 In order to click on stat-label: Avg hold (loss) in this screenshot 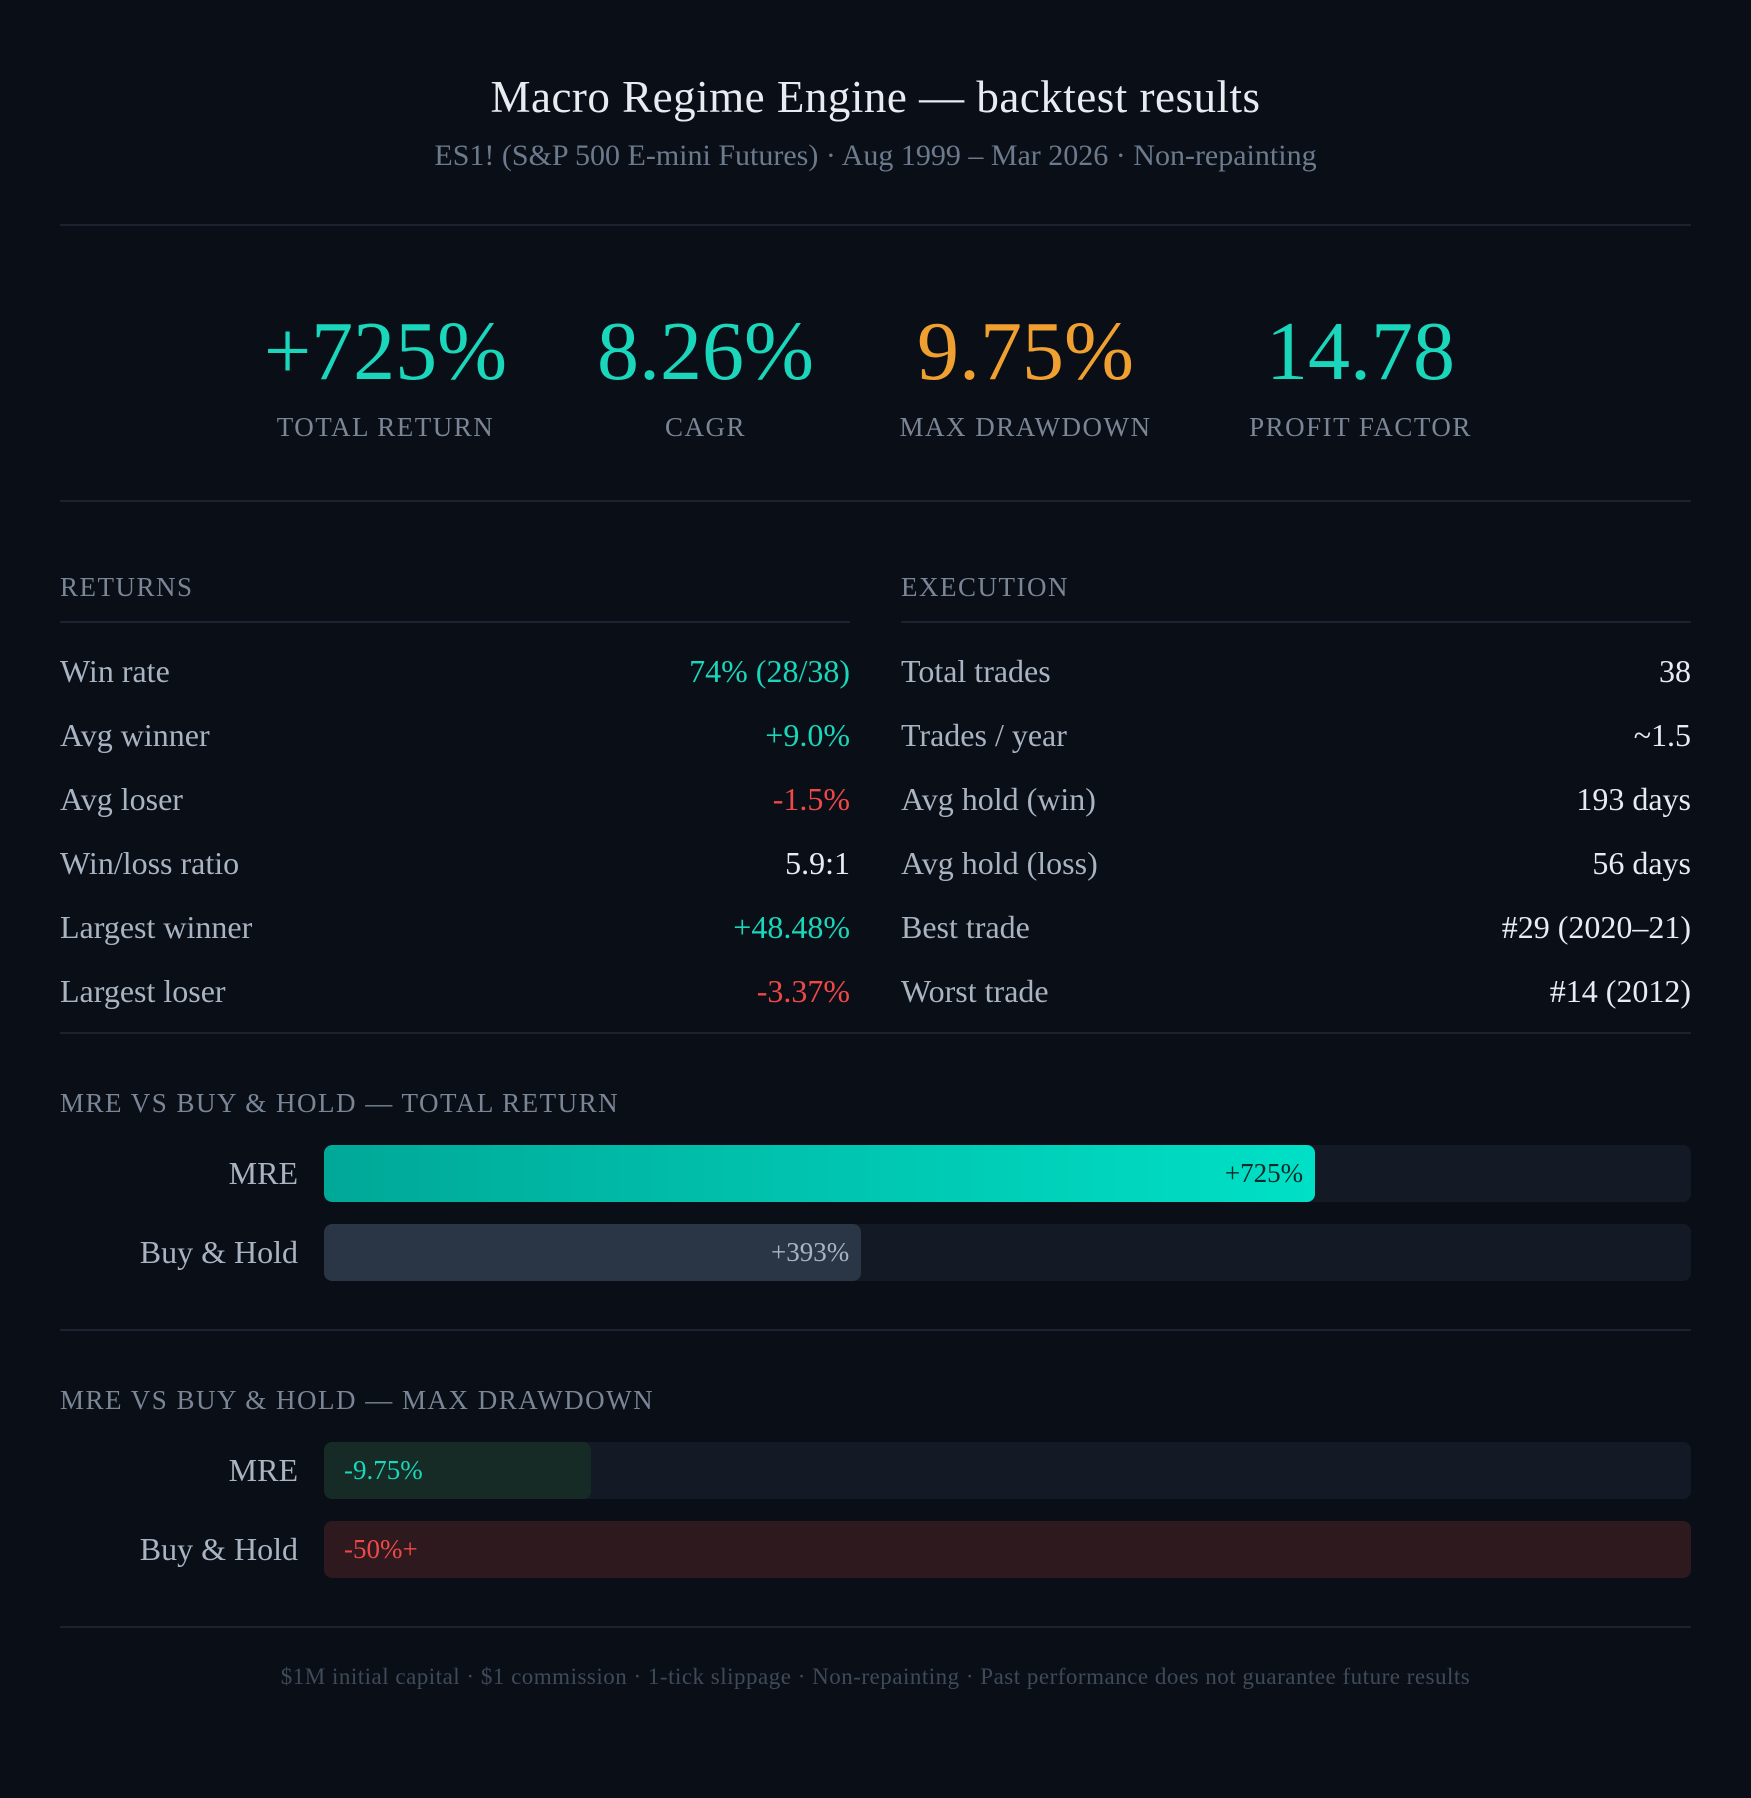, I will do `click(999, 863)`.